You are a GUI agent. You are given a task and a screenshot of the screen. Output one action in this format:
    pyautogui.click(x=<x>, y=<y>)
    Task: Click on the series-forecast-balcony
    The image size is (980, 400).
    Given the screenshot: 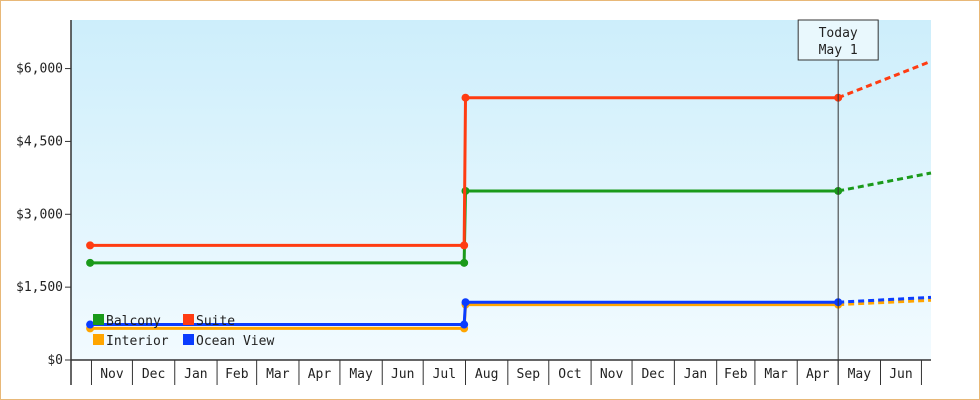 What is the action you would take?
    pyautogui.click(x=884, y=182)
    